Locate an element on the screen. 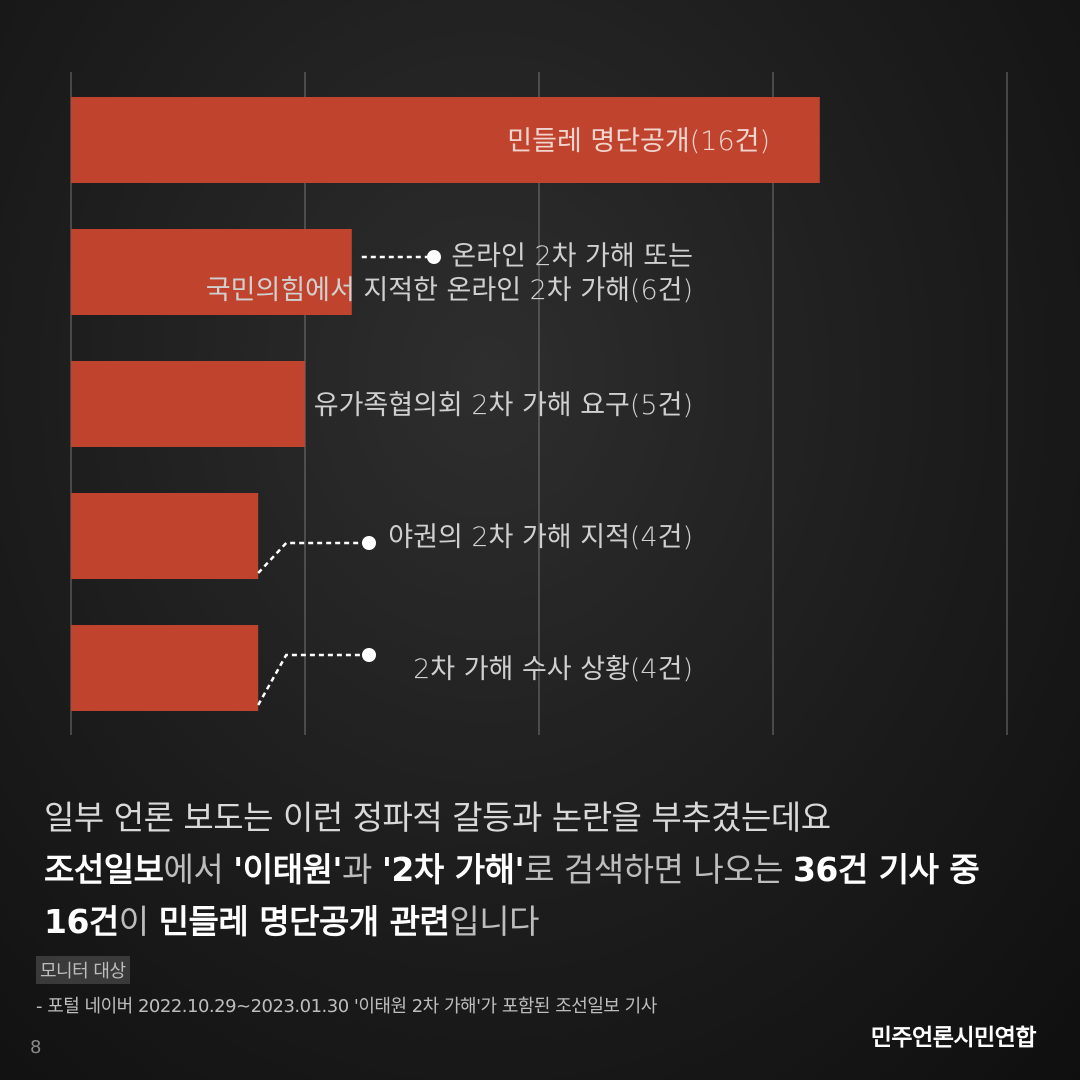 This screenshot has width=1080, height=1080. caption-segment: 로 검색하면 나오는 is located at coordinates (658, 869).